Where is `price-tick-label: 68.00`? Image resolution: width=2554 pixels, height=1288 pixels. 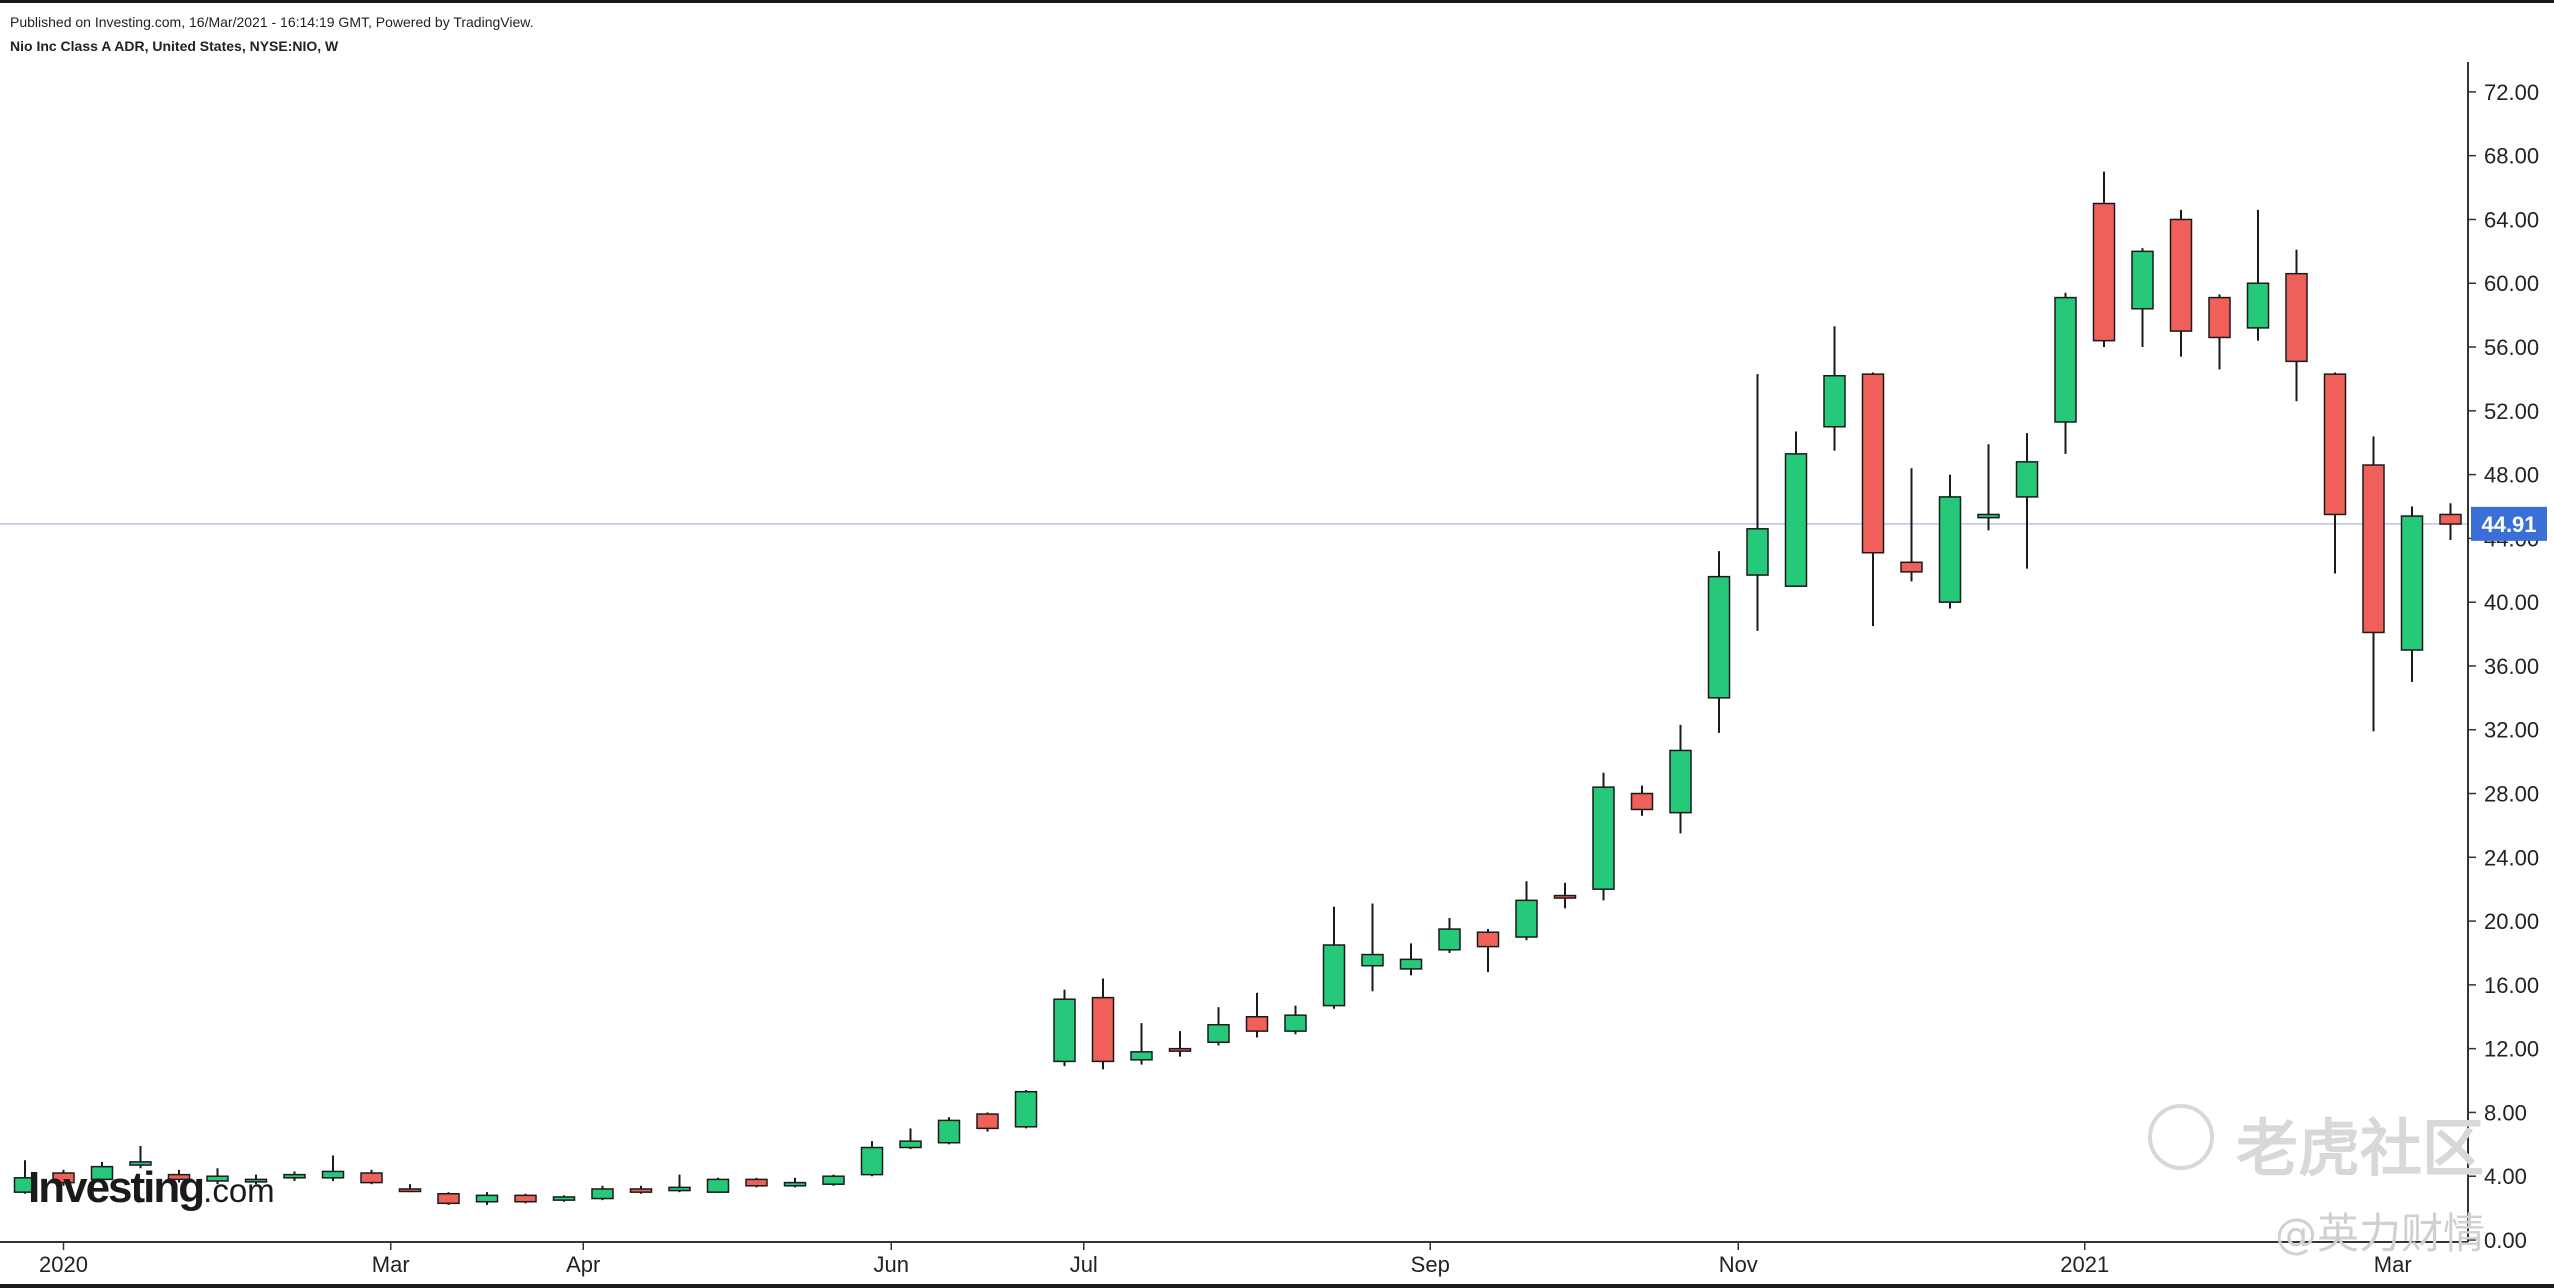
price-tick-label: 68.00 is located at coordinates (2511, 156).